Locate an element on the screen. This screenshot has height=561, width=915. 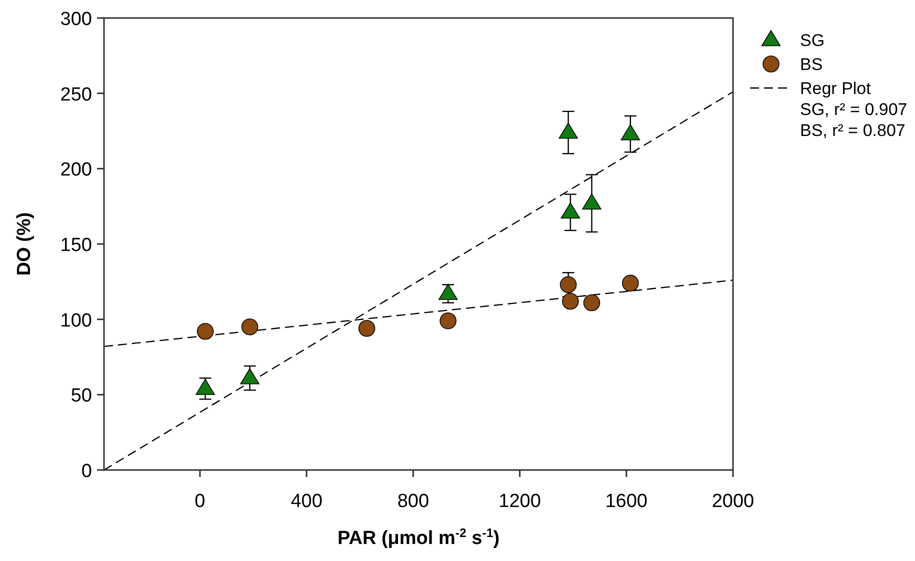
x-tick-label: 0 is located at coordinates (200, 501).